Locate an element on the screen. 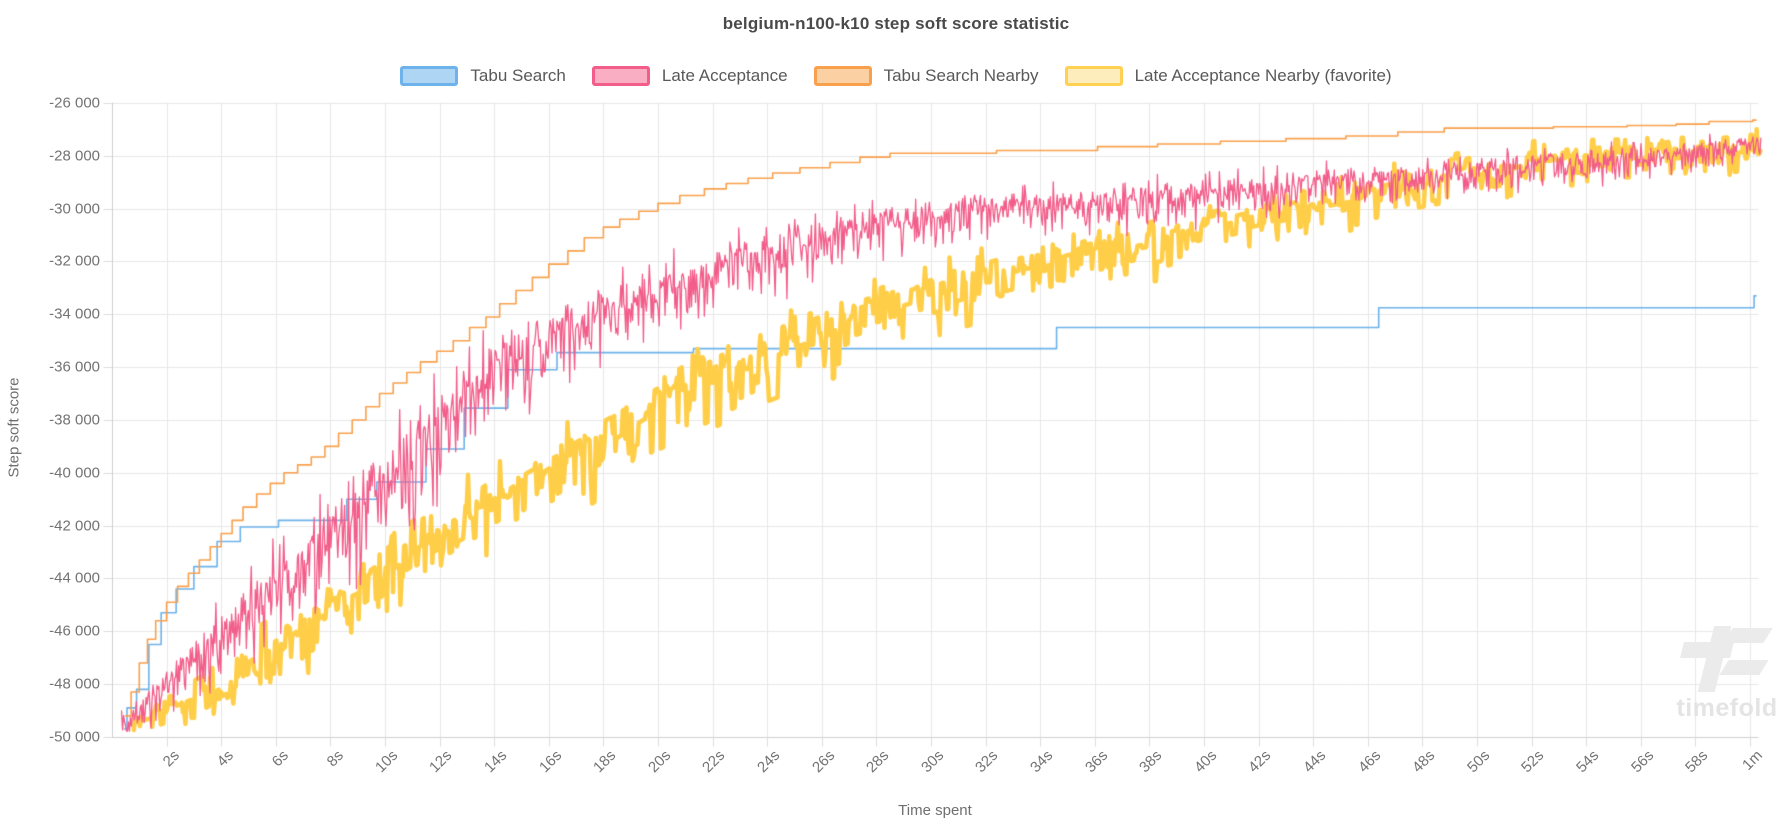 Image resolution: width=1792 pixels, height=832 pixels. y-tick-label: -28 000 is located at coordinates (74, 156).